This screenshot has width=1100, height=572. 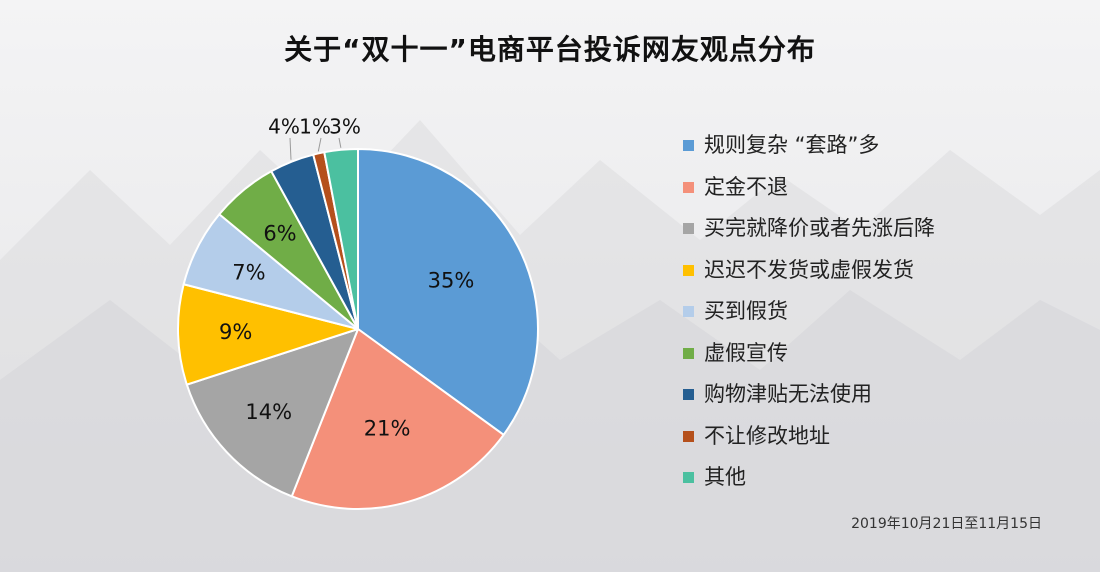 I want to click on legend-label: 不让修改地址, so click(x=767, y=435).